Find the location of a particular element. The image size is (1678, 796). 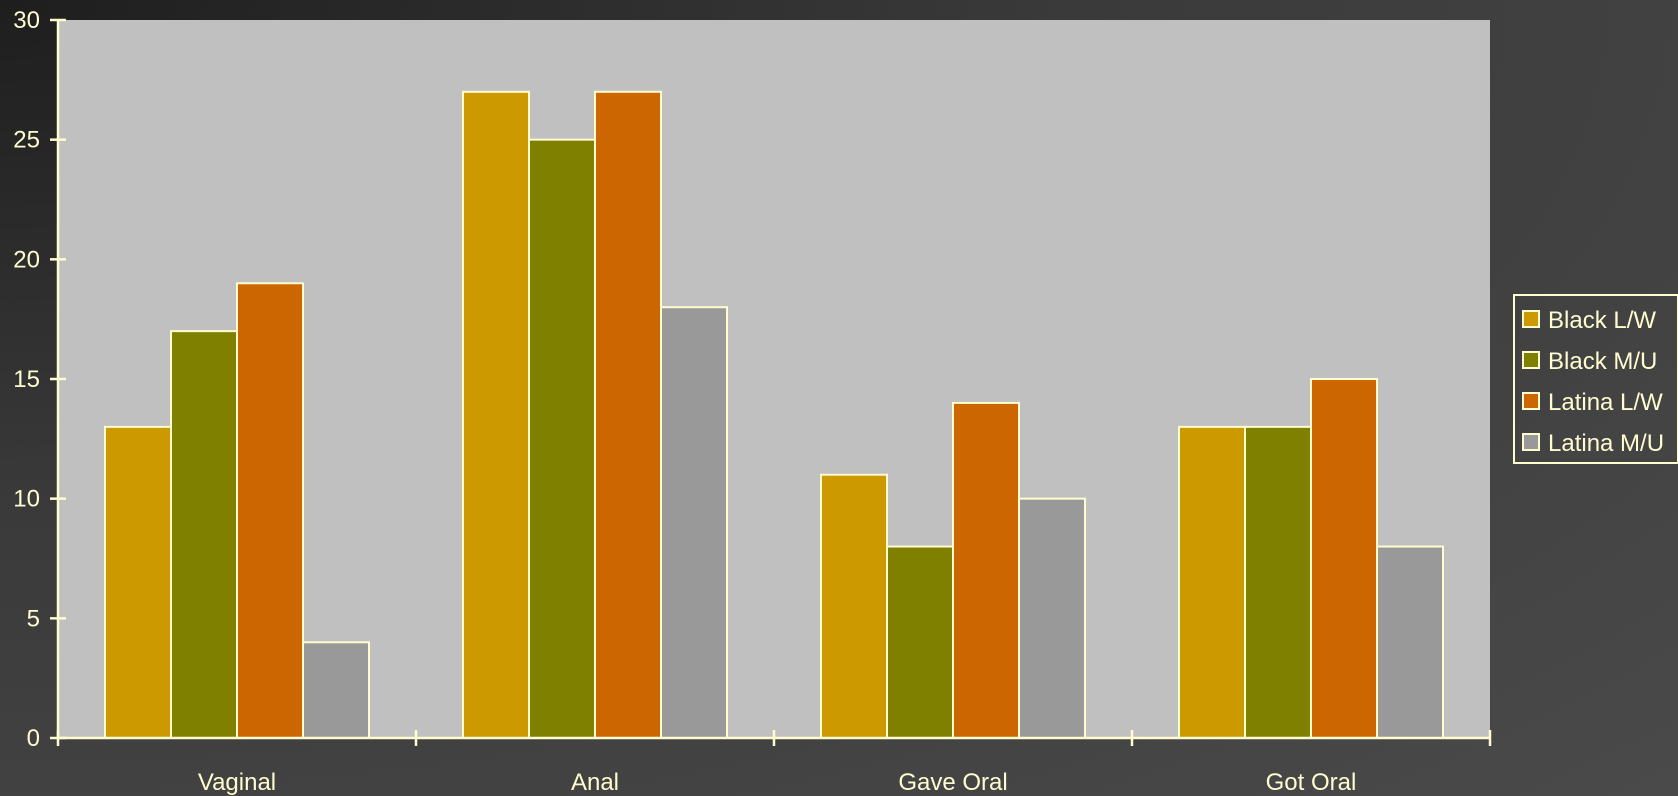

bar-gave-oral-latina-m-u is located at coordinates (1052, 618).